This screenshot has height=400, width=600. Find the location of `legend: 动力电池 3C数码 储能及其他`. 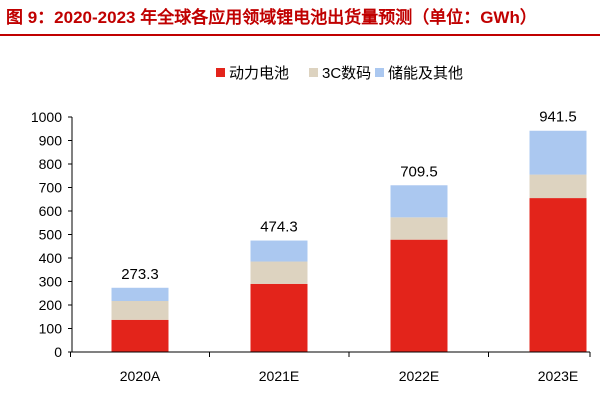

legend: 动力电池 3C数码 储能及其他 is located at coordinates (339, 73).